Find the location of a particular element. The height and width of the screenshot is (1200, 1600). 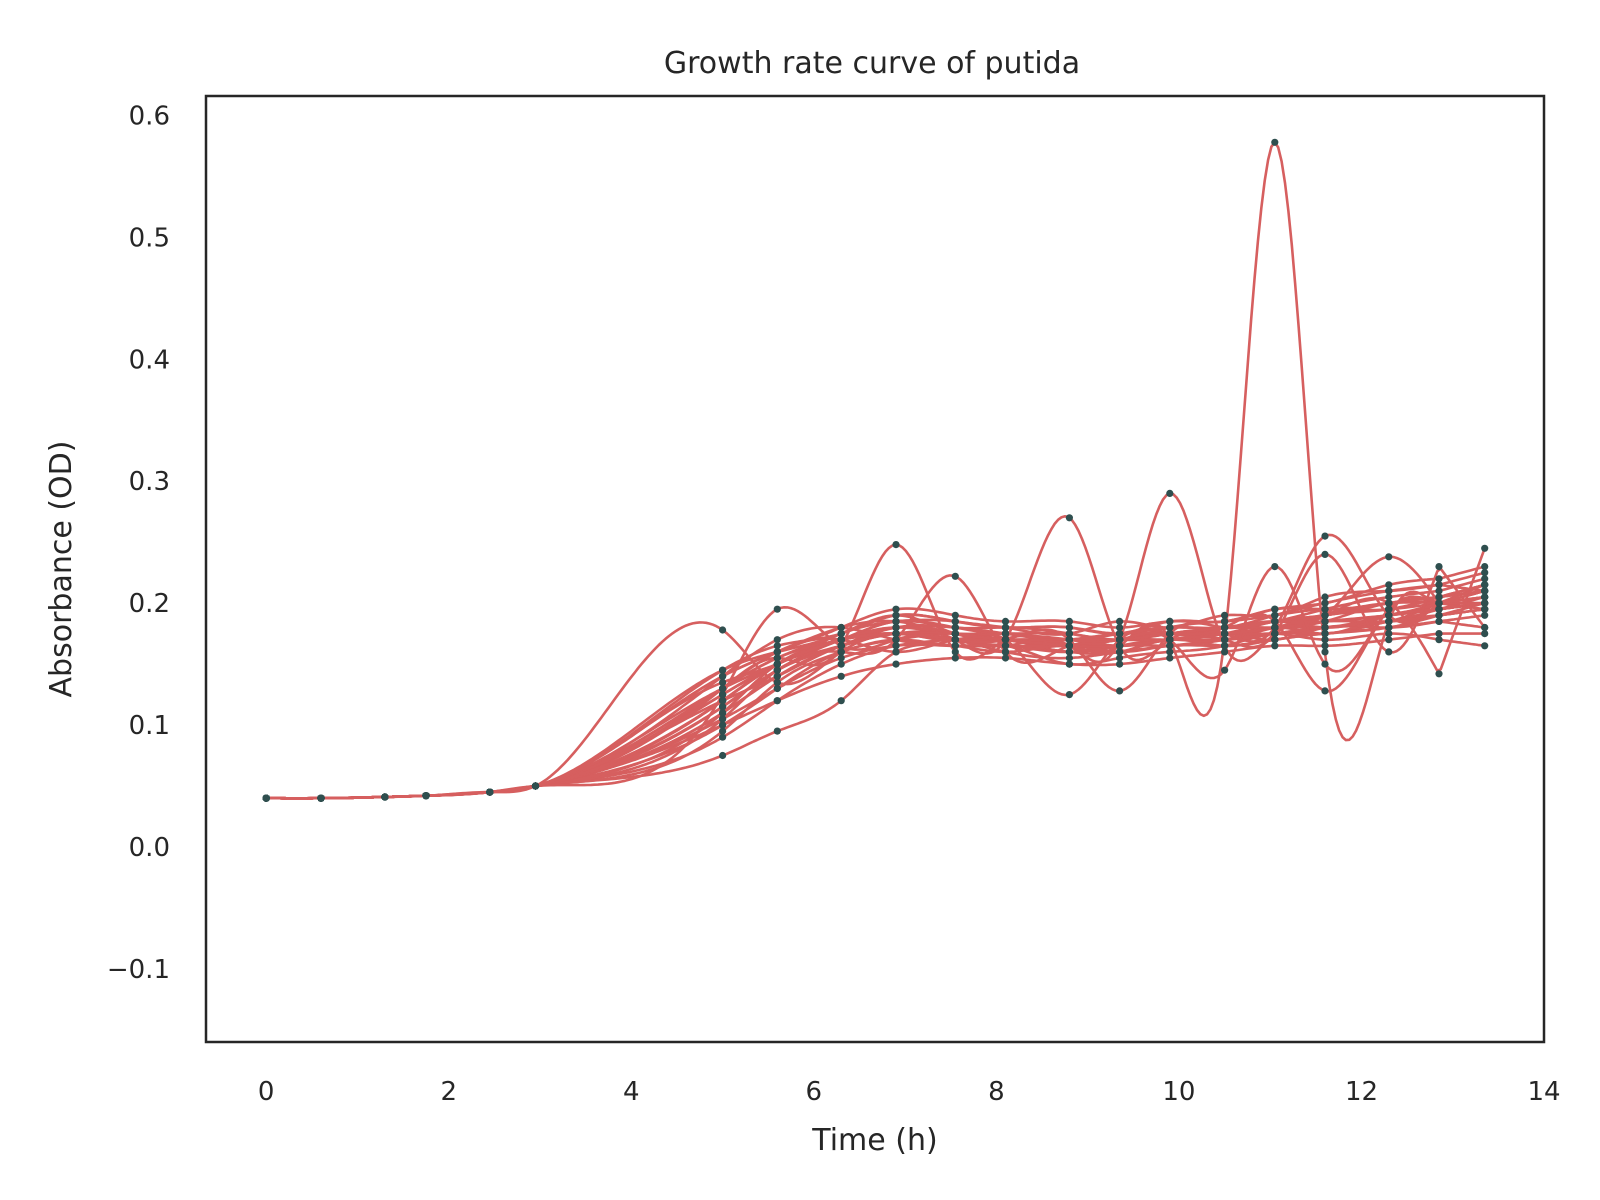

x-tick-label: 6 is located at coordinates (814, 1092).